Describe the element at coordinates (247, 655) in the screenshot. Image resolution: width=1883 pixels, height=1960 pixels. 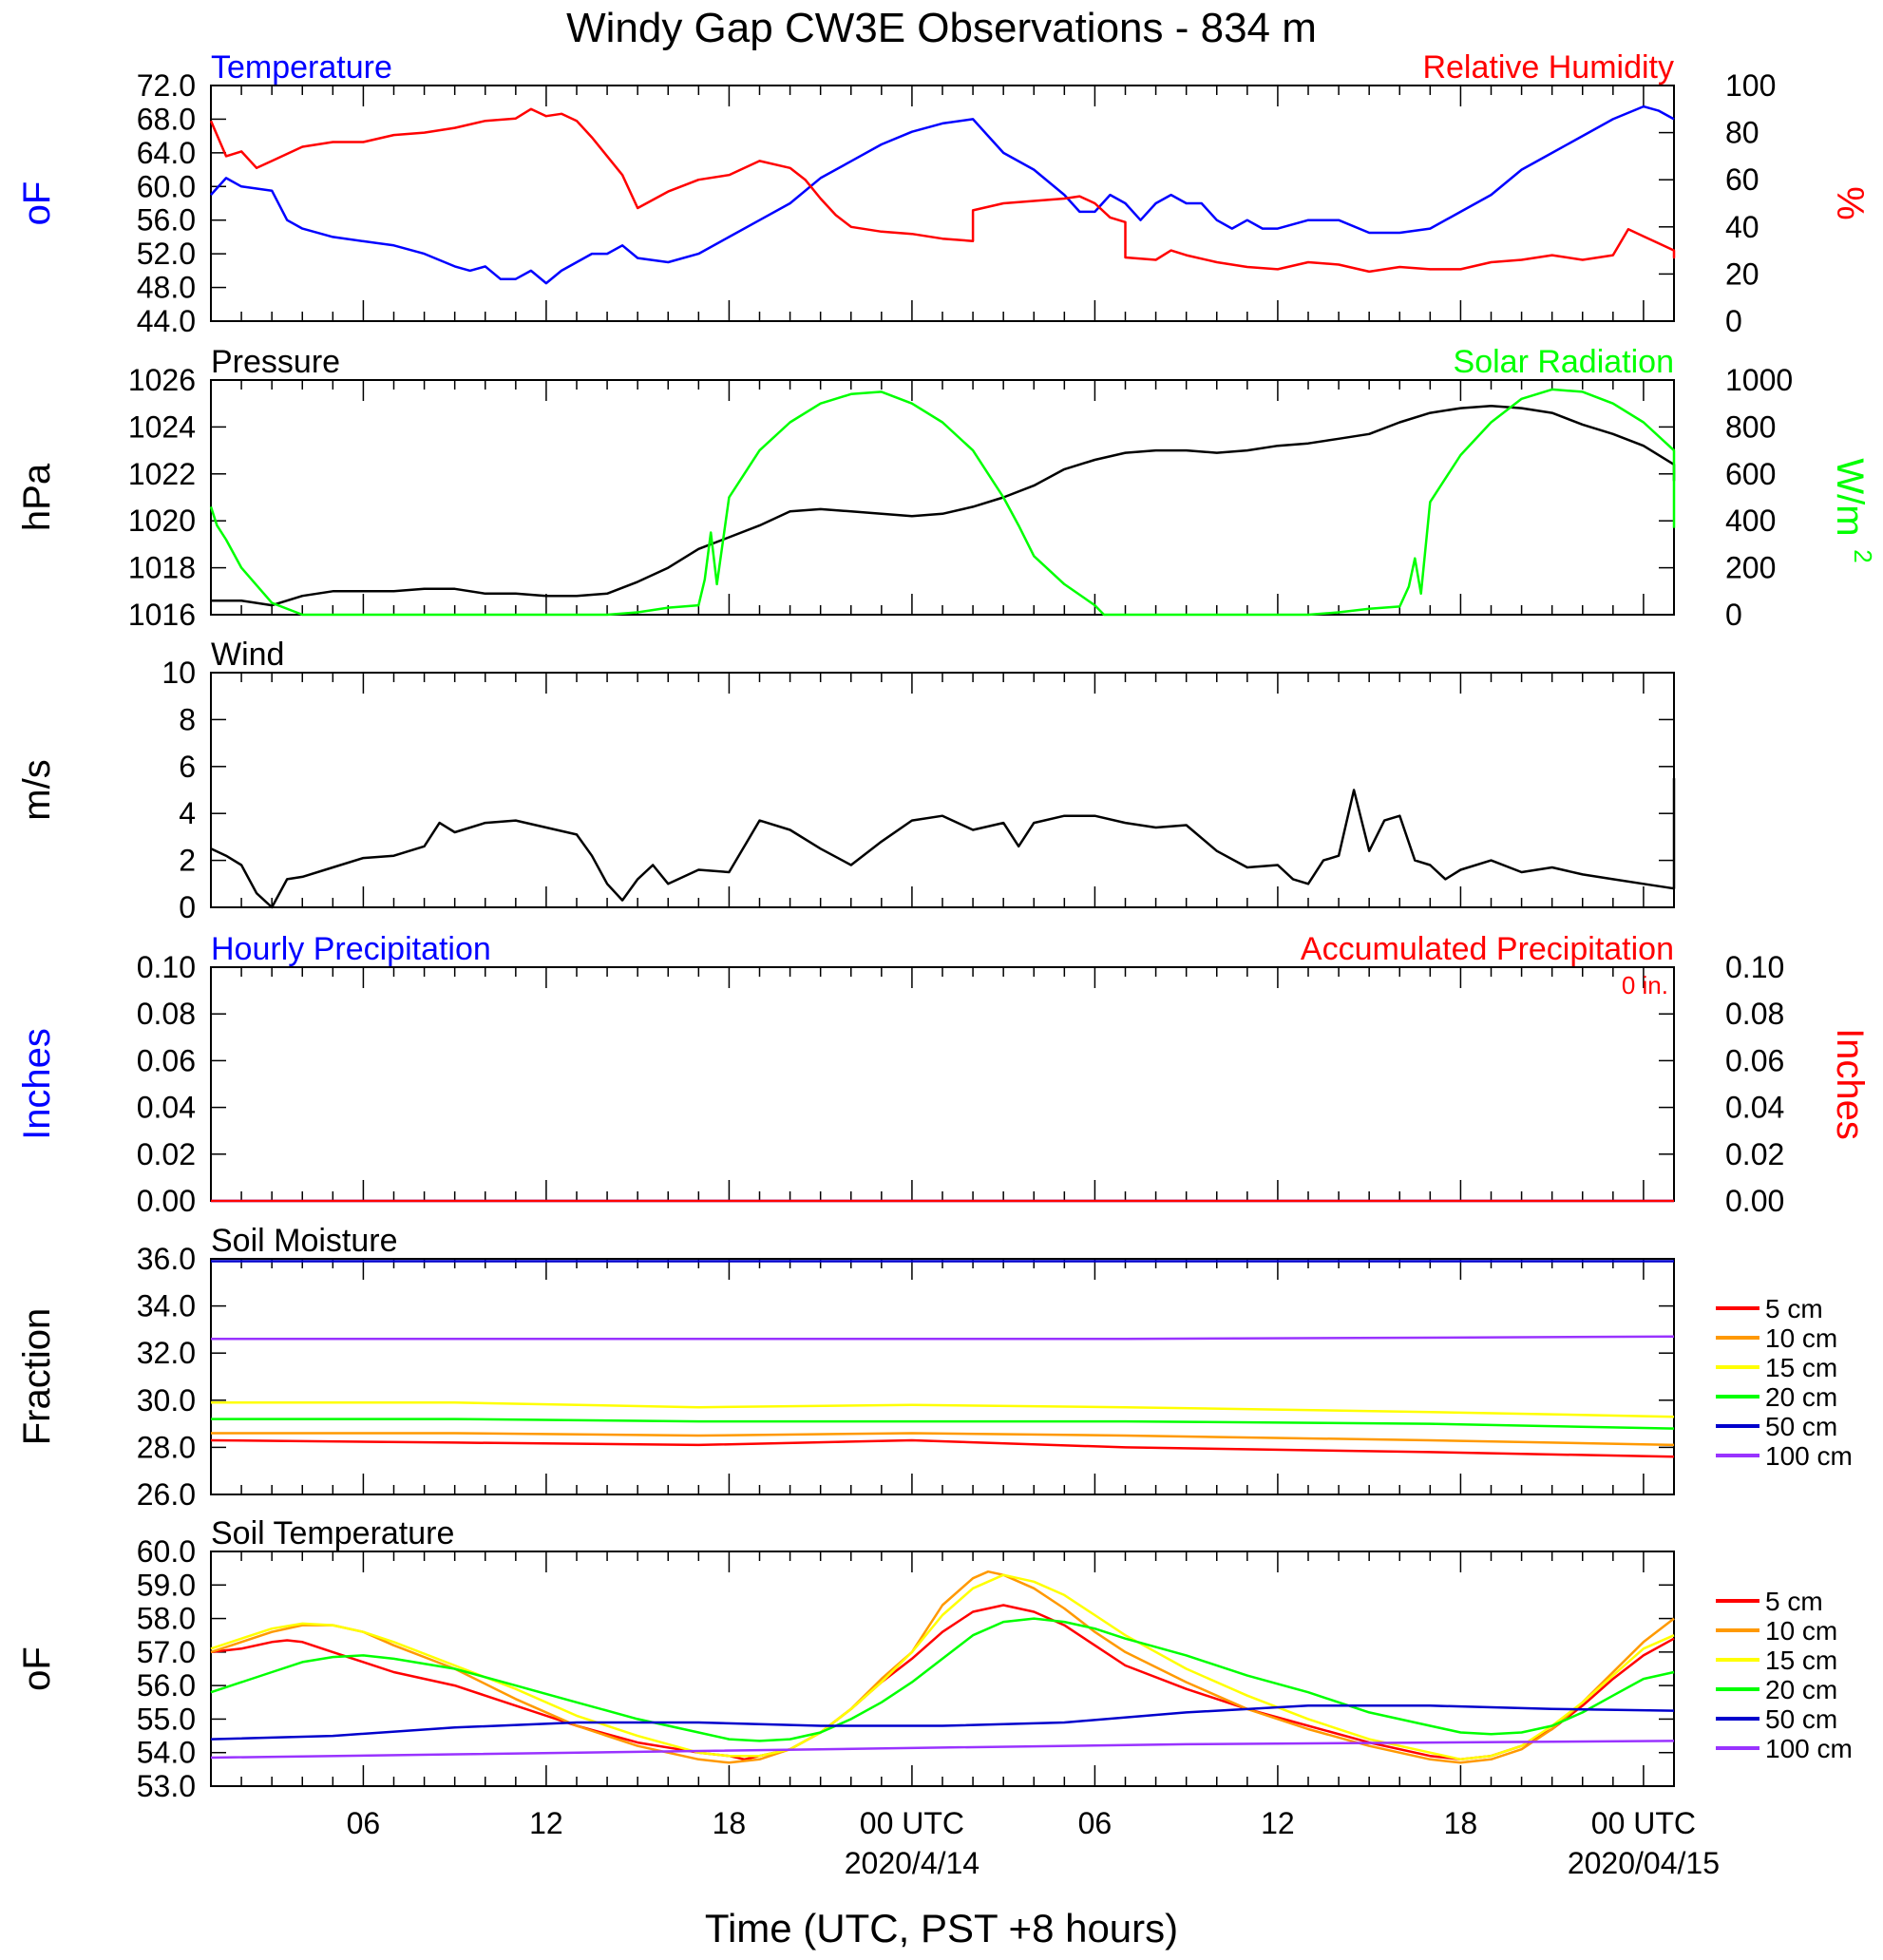
I see `panel-title-left: Wind` at that location.